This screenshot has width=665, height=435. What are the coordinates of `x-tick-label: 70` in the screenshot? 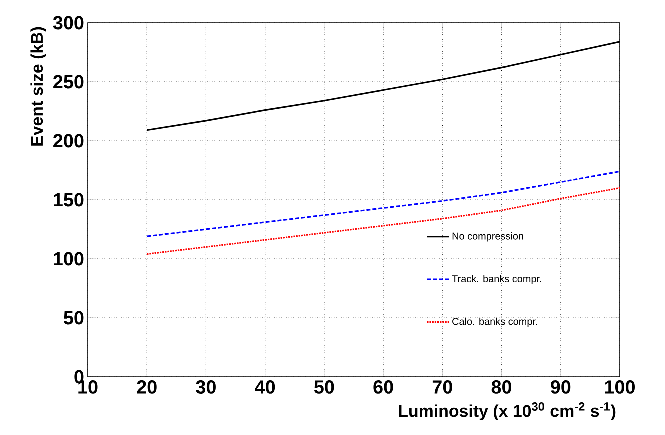 It's located at (442, 387).